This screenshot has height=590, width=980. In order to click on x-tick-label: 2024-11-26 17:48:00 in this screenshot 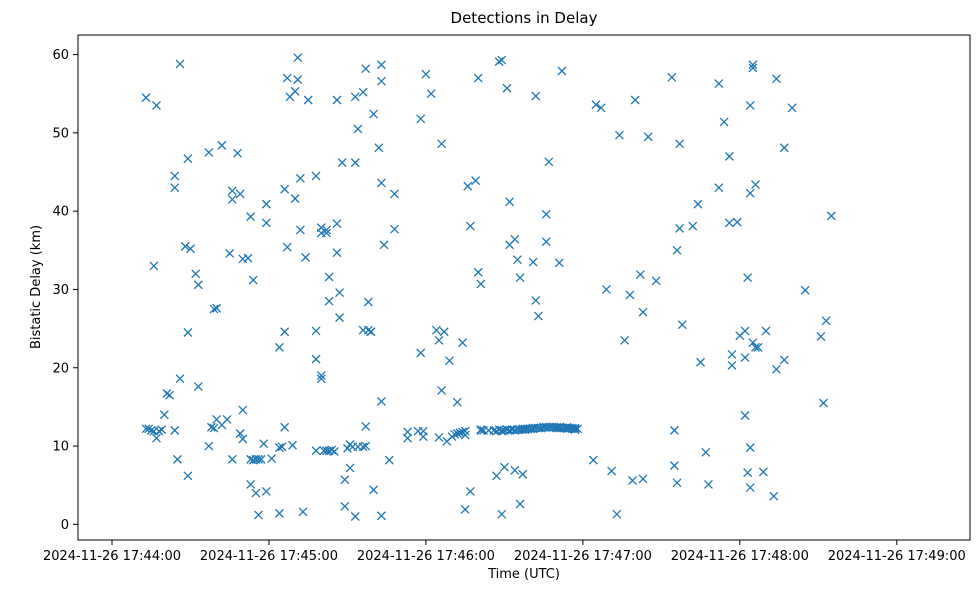, I will do `click(740, 556)`.